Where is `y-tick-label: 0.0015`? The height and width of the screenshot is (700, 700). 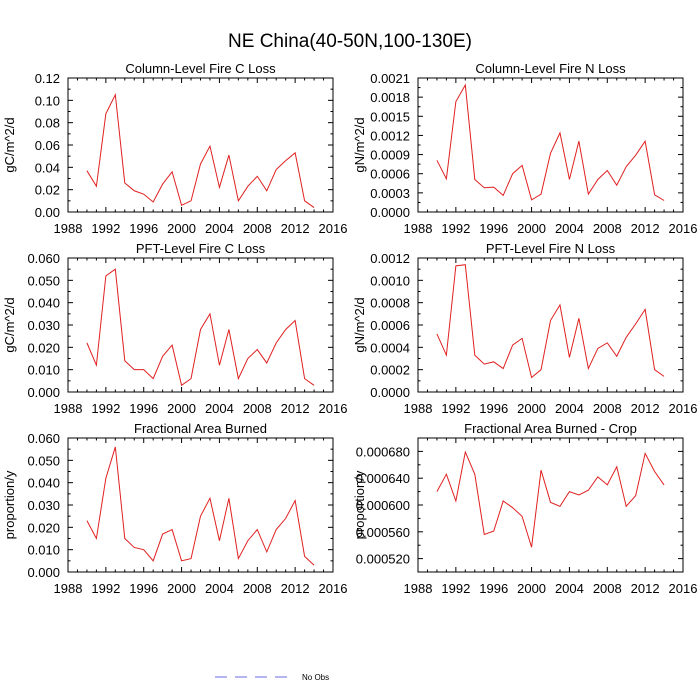 y-tick-label: 0.0015 is located at coordinates (390, 116).